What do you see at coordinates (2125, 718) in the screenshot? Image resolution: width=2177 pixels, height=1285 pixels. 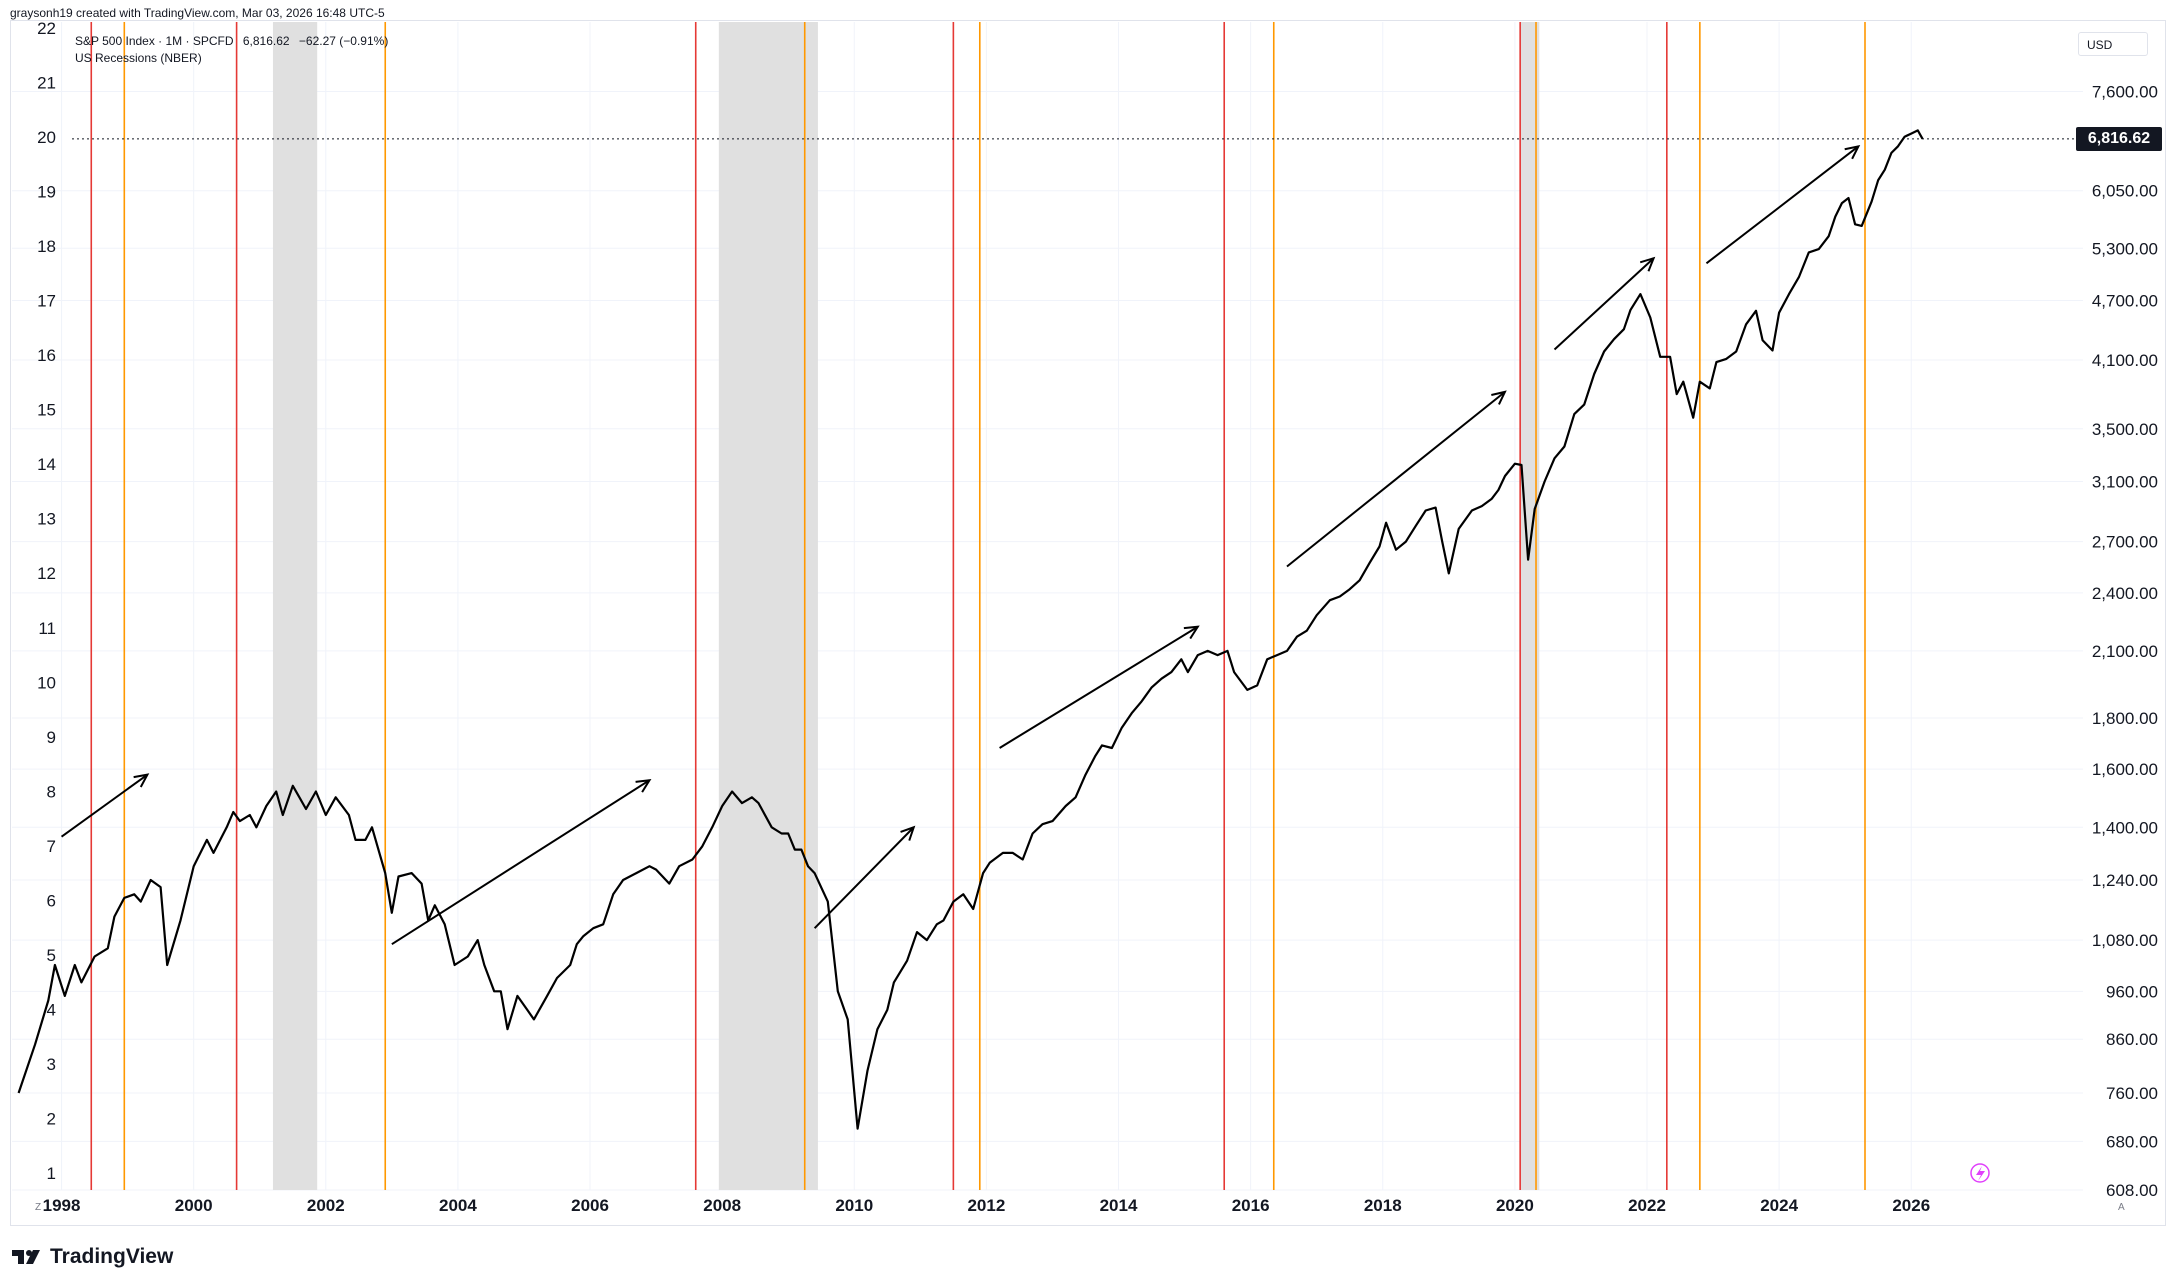 I see `right-tick-label: 1,800.00` at bounding box center [2125, 718].